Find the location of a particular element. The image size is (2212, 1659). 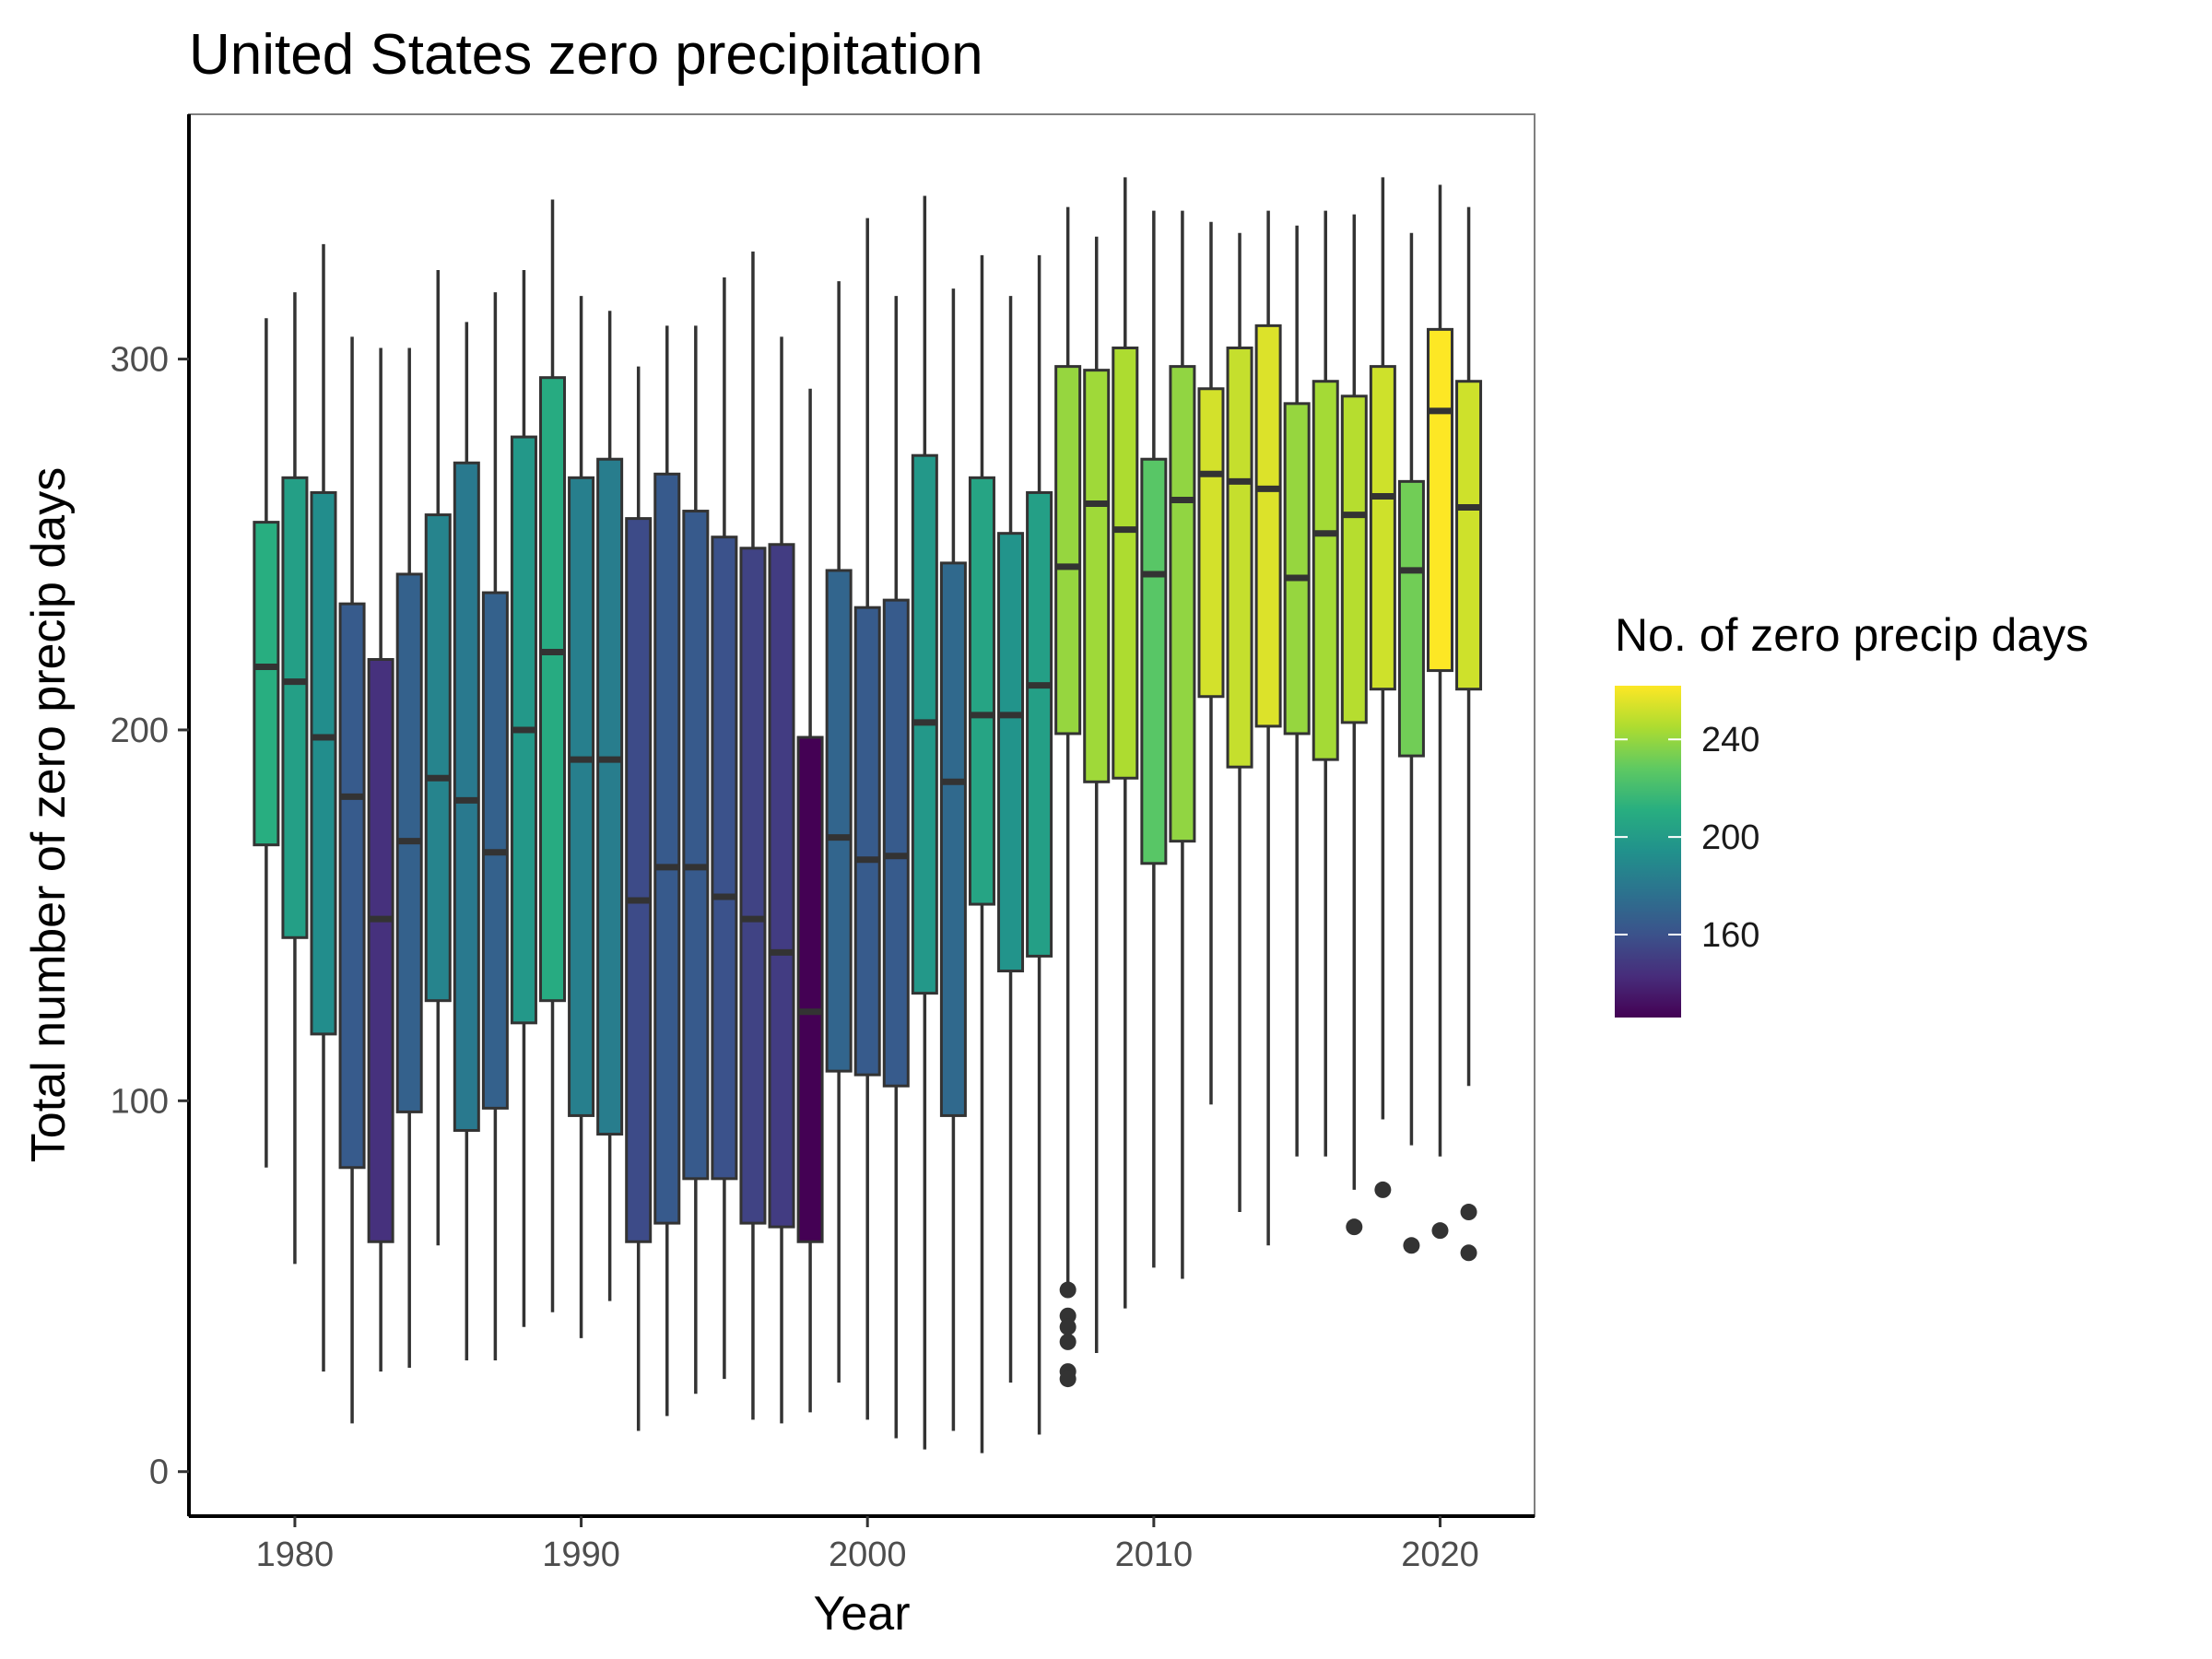

box-1990 is located at coordinates (581, 817).